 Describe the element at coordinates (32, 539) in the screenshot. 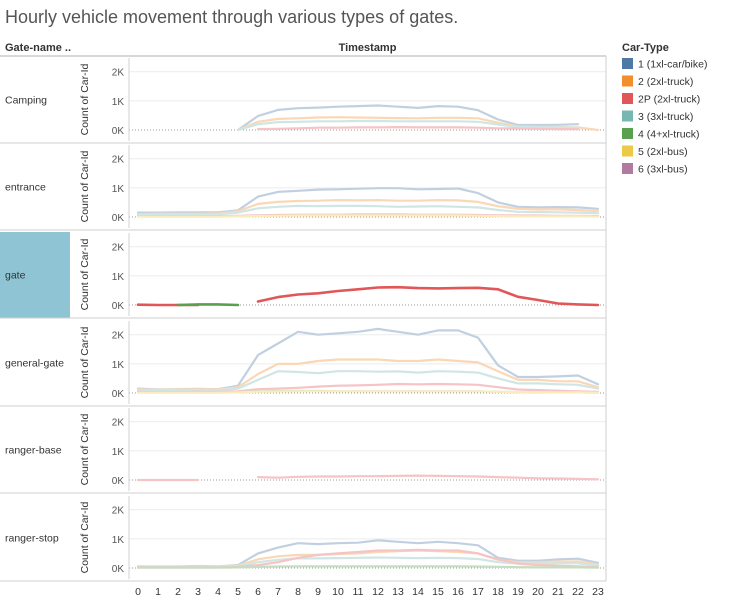

I see `row-label-ranger-stop: ranger-stop` at that location.